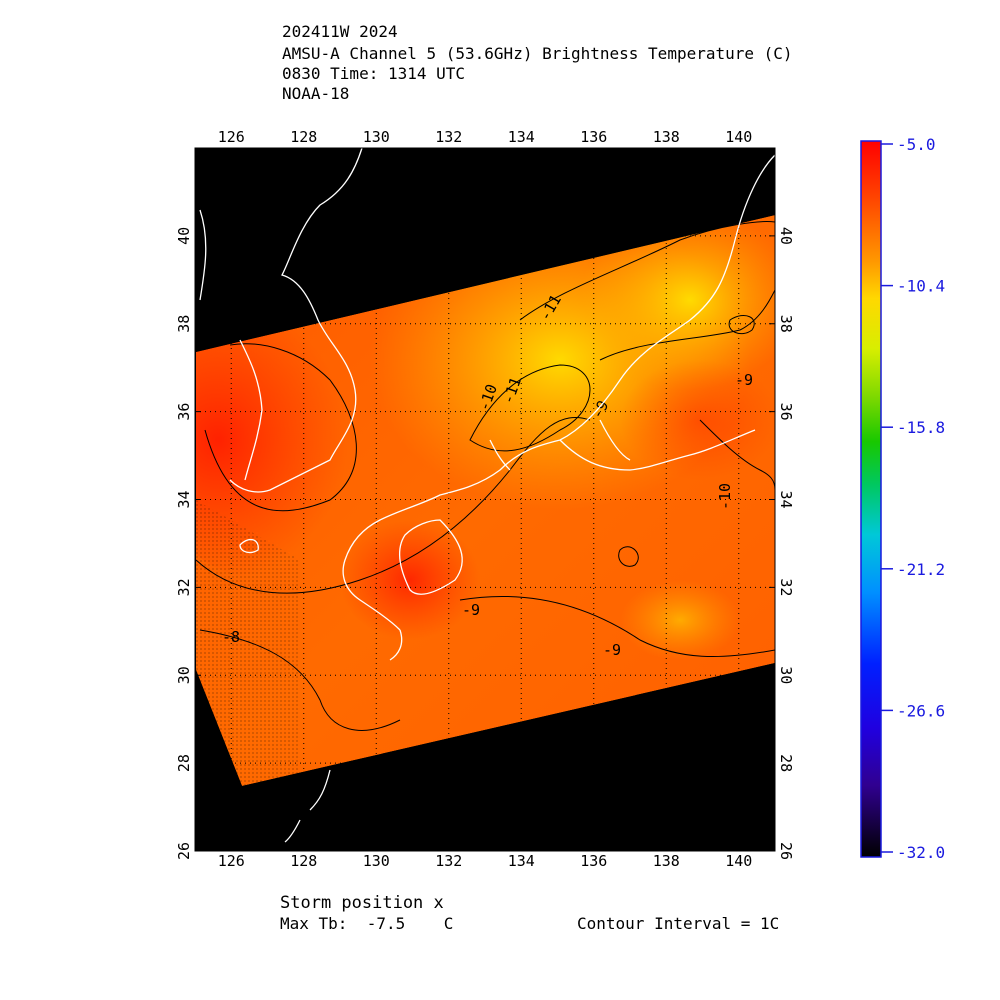 This screenshot has width=1000, height=1000. Describe the element at coordinates (678, 923) in the screenshot. I see `contour-interval-label: Contour Interval = 1C` at that location.